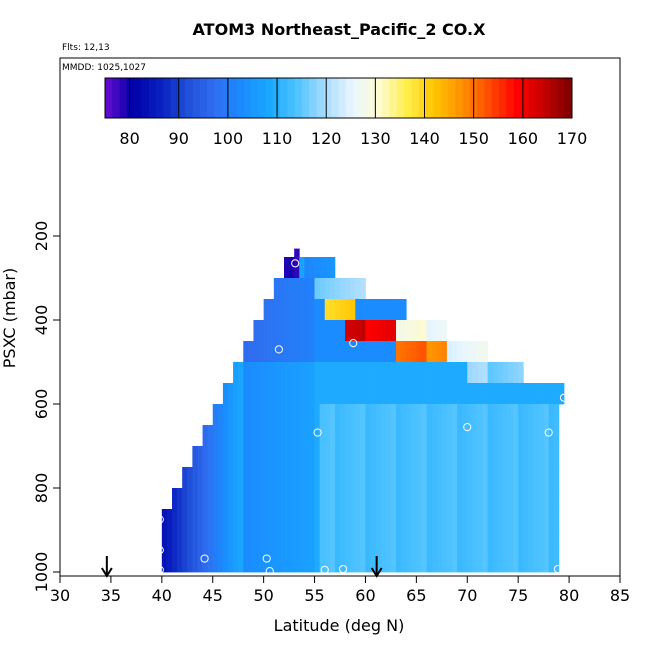  I want to click on colorbar-tick-label: 130, so click(375, 138).